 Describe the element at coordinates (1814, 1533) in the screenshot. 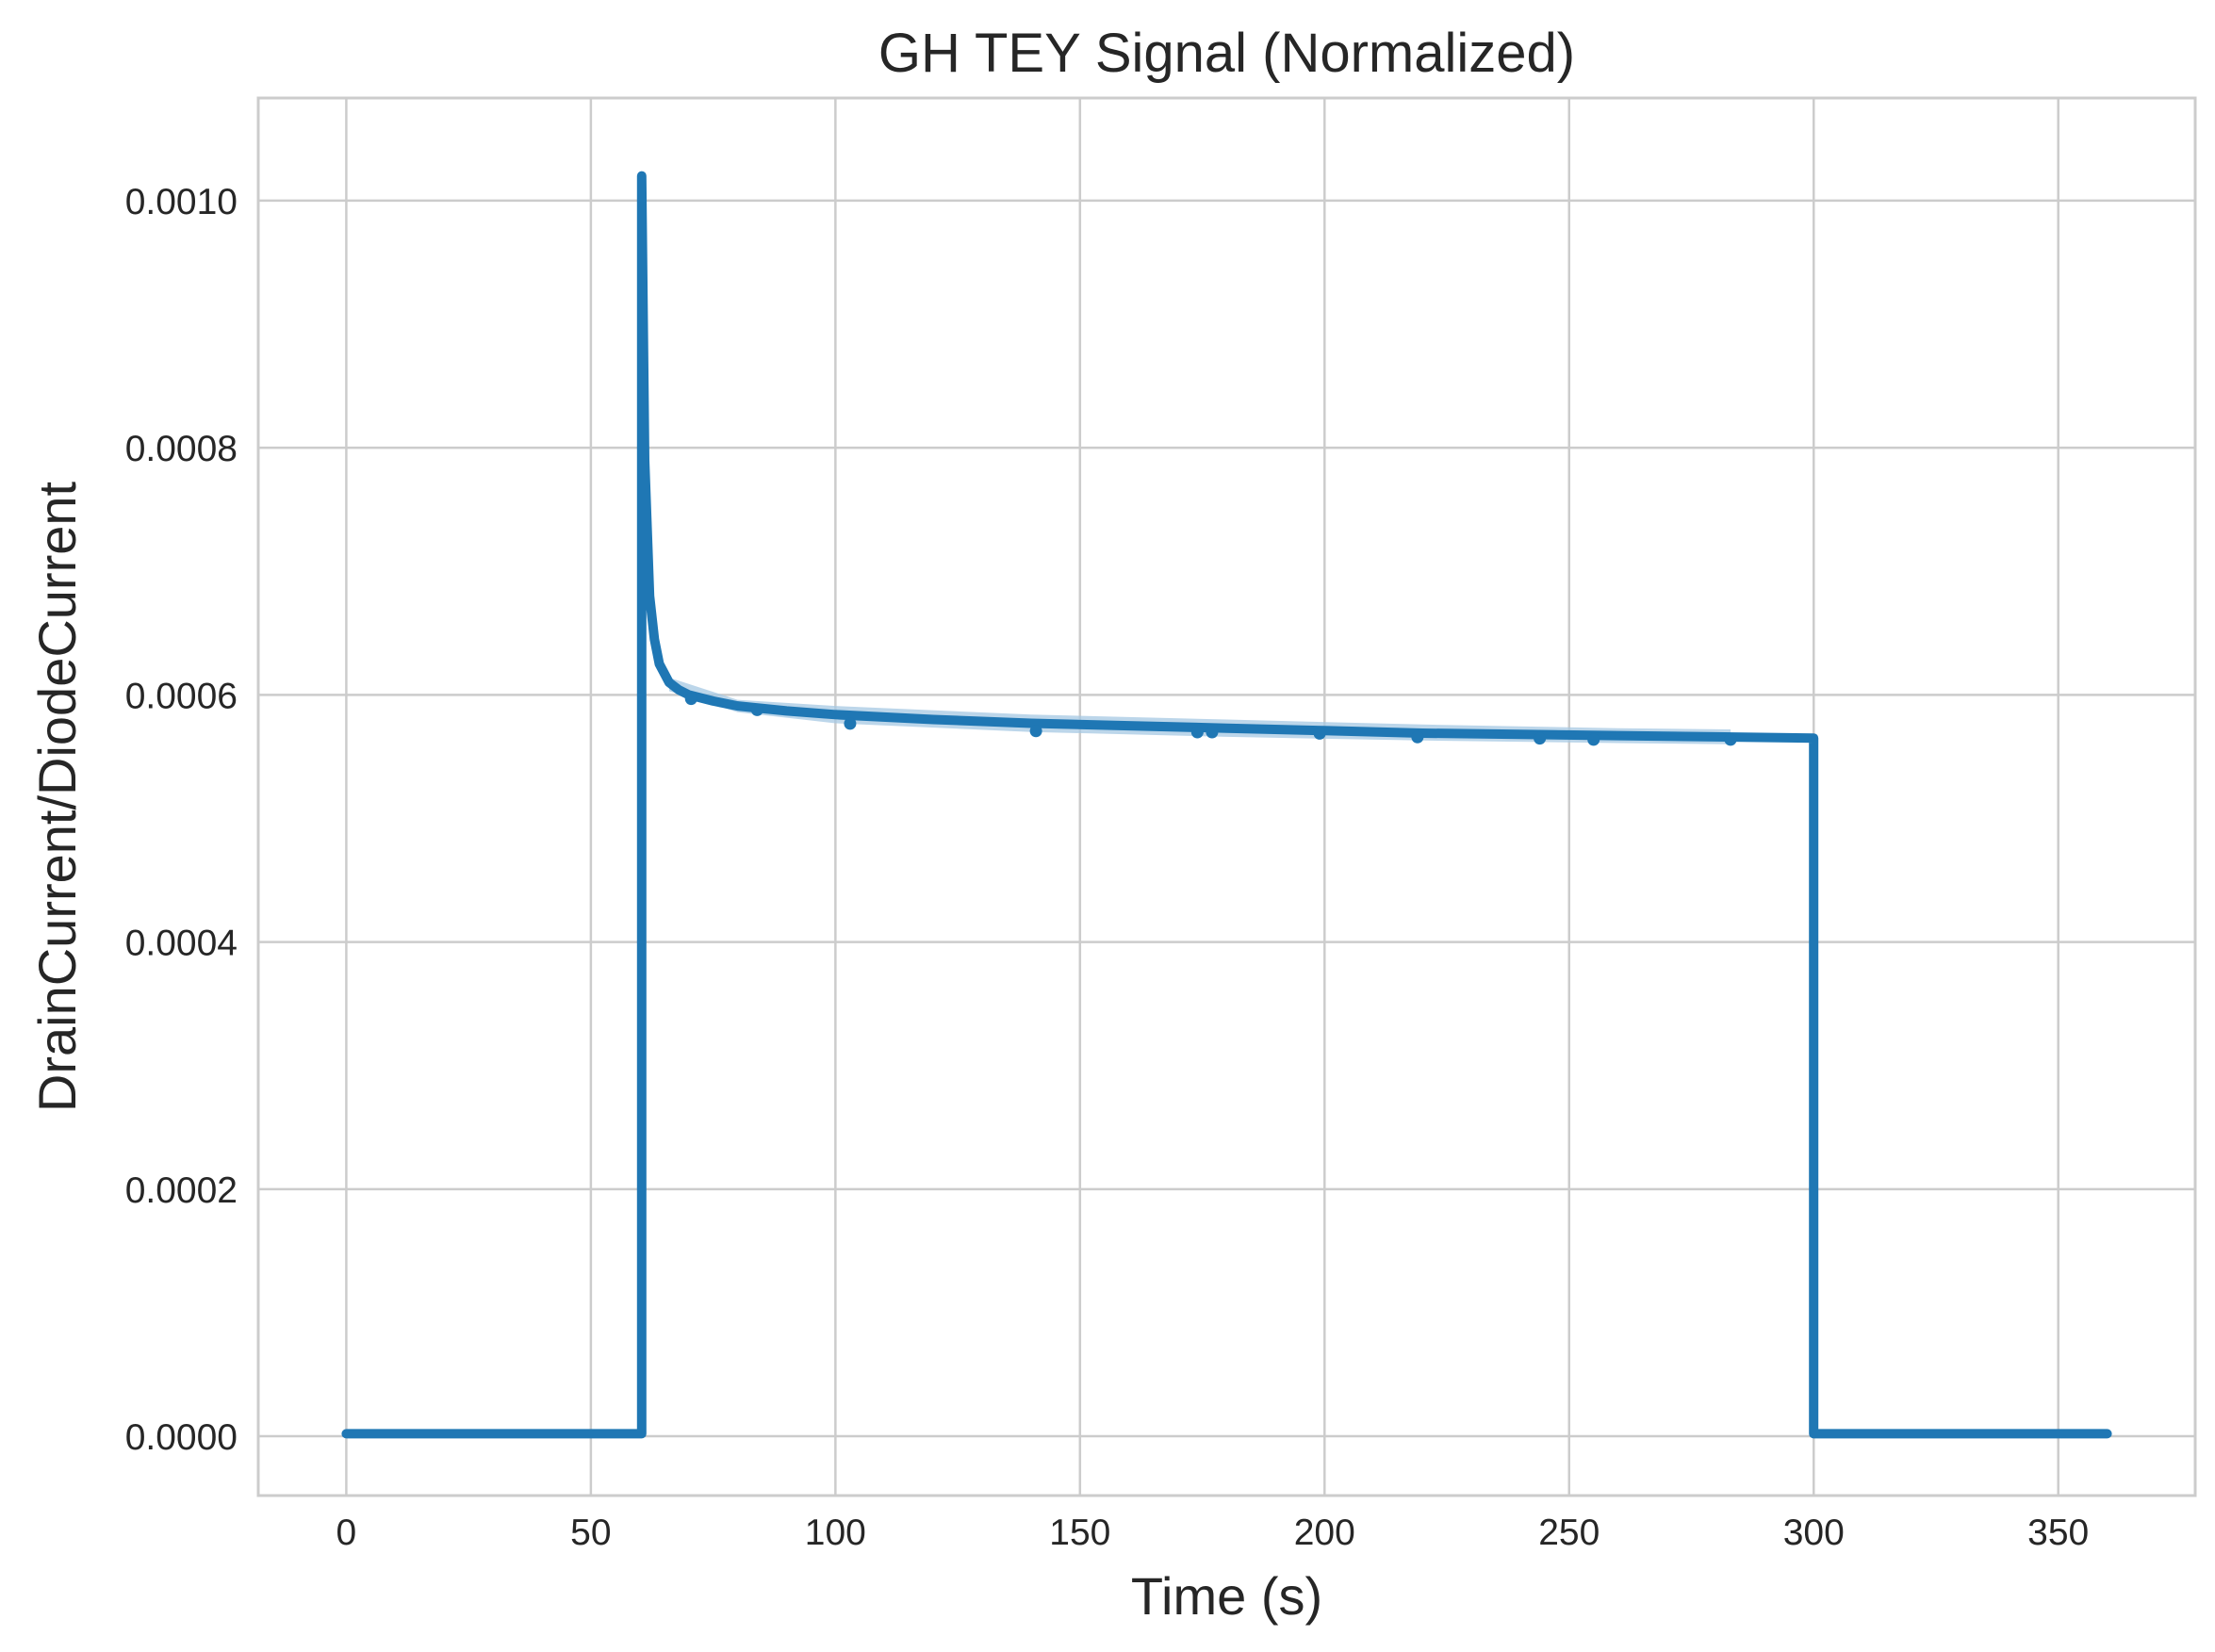

I see `x-tick-label: 300` at that location.